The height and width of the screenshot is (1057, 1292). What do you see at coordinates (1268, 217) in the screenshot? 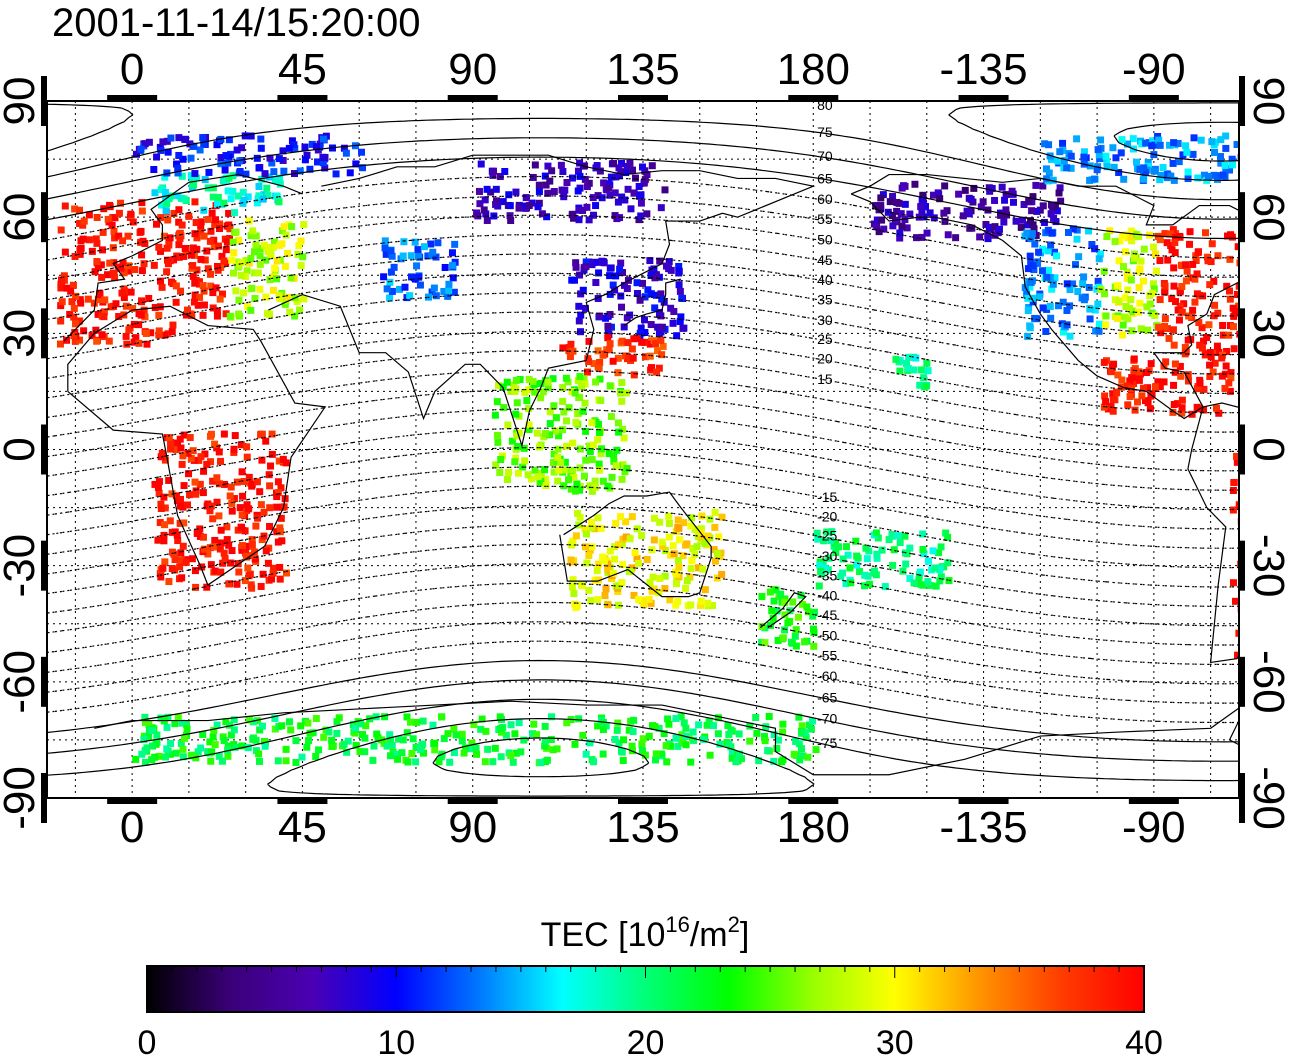
I see `right-tick-label: 60` at bounding box center [1268, 217].